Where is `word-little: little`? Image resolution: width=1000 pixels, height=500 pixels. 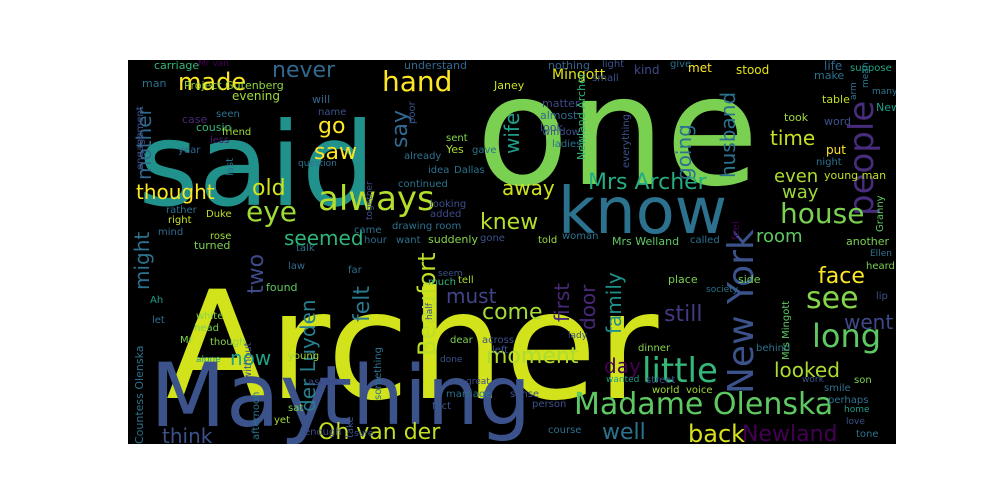 word-little: little is located at coordinates (680, 371).